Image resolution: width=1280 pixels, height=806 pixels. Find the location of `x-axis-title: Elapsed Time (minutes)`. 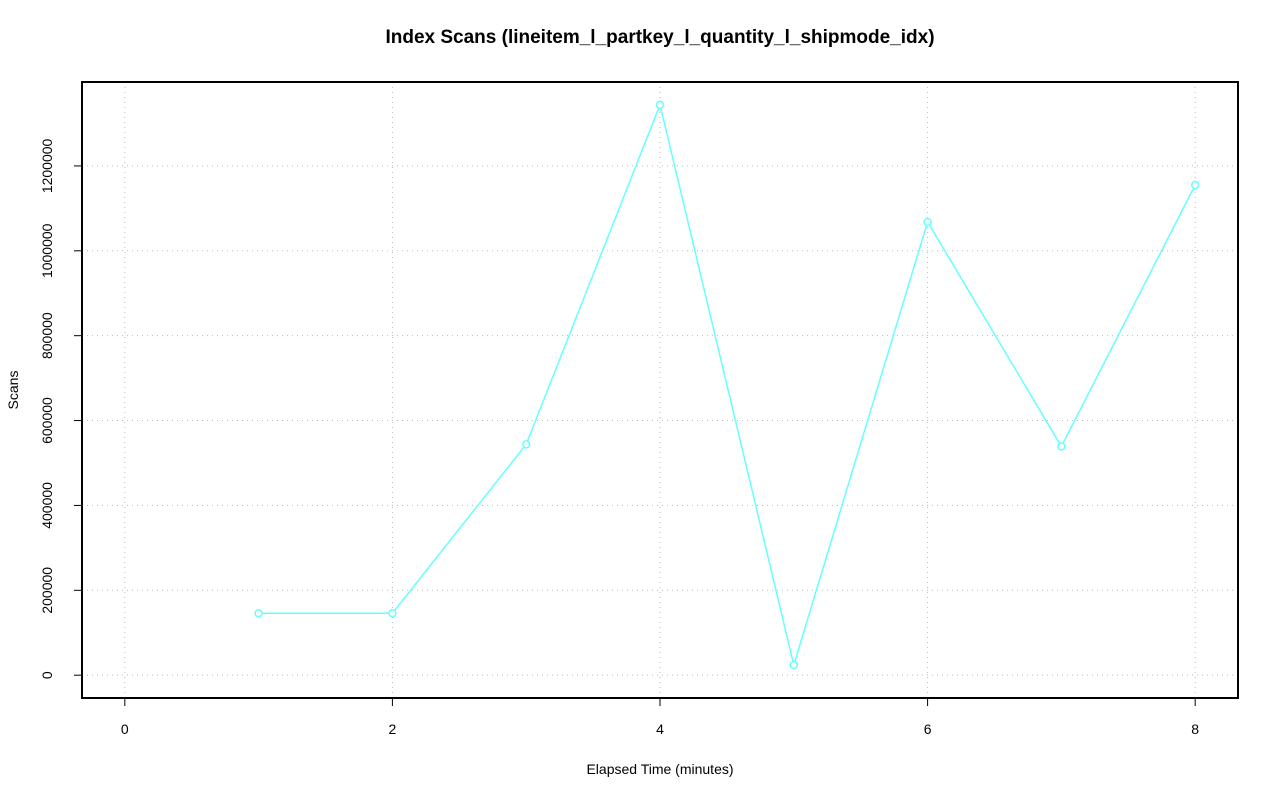

x-axis-title: Elapsed Time (minutes) is located at coordinates (659, 769).